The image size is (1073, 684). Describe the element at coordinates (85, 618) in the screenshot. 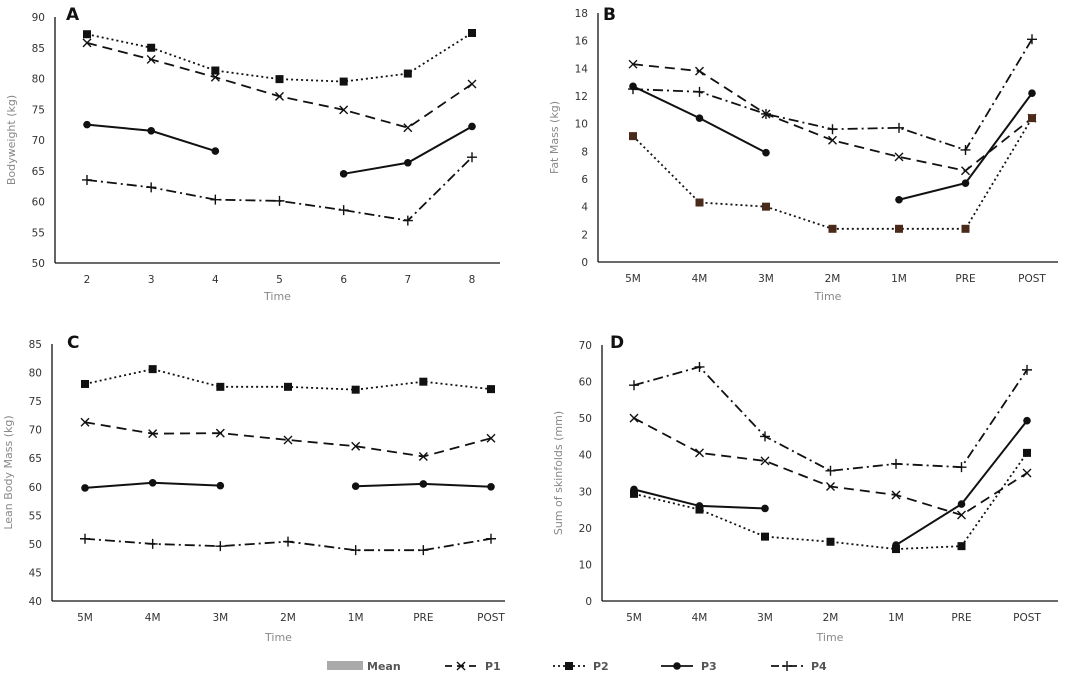

I see `x-tick-label: 5M` at that location.